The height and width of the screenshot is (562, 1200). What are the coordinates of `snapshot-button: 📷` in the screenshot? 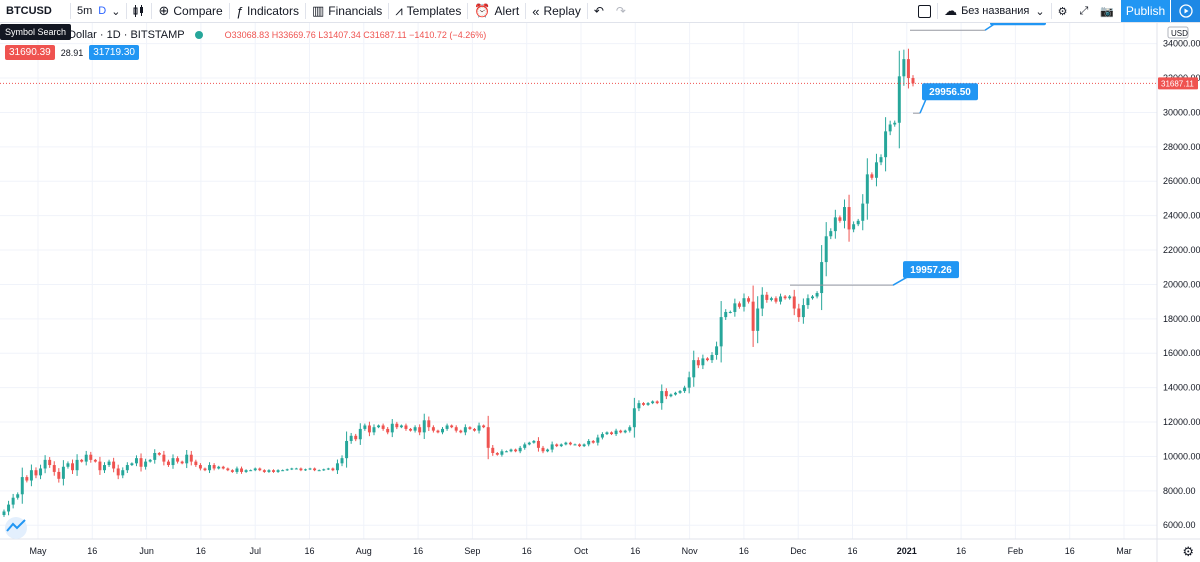 It's located at (1107, 11).